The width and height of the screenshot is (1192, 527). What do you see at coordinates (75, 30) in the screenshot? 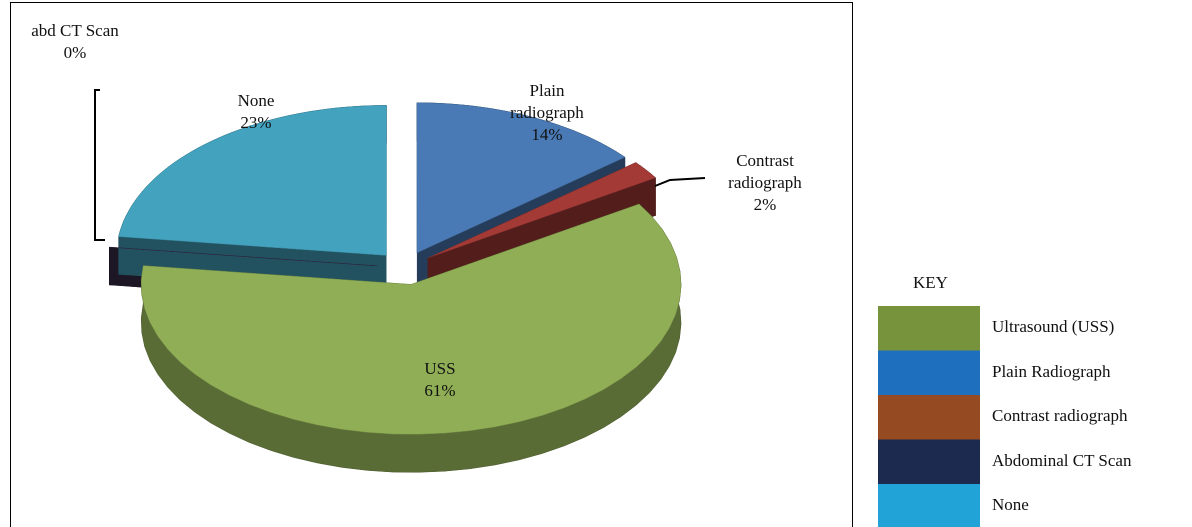
I see `slice-name: abd CT Scan` at bounding box center [75, 30].